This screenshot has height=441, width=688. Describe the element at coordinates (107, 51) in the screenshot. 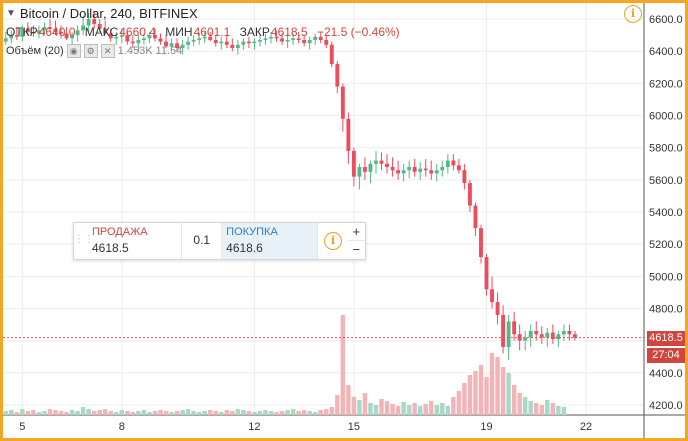

I see `close-icon: ✕` at that location.